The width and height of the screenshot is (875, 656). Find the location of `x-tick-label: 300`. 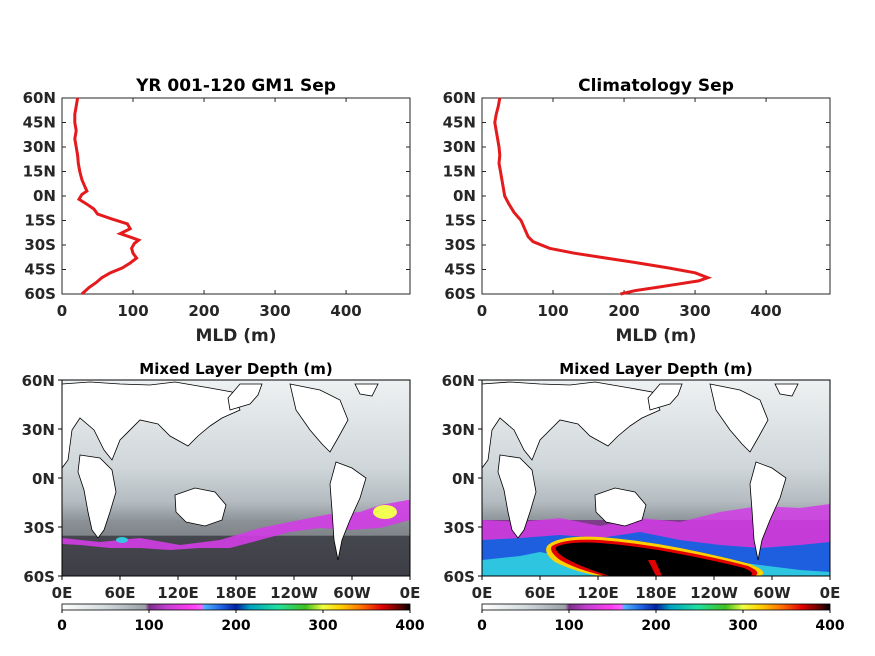

x-tick-label: 300 is located at coordinates (694, 311).